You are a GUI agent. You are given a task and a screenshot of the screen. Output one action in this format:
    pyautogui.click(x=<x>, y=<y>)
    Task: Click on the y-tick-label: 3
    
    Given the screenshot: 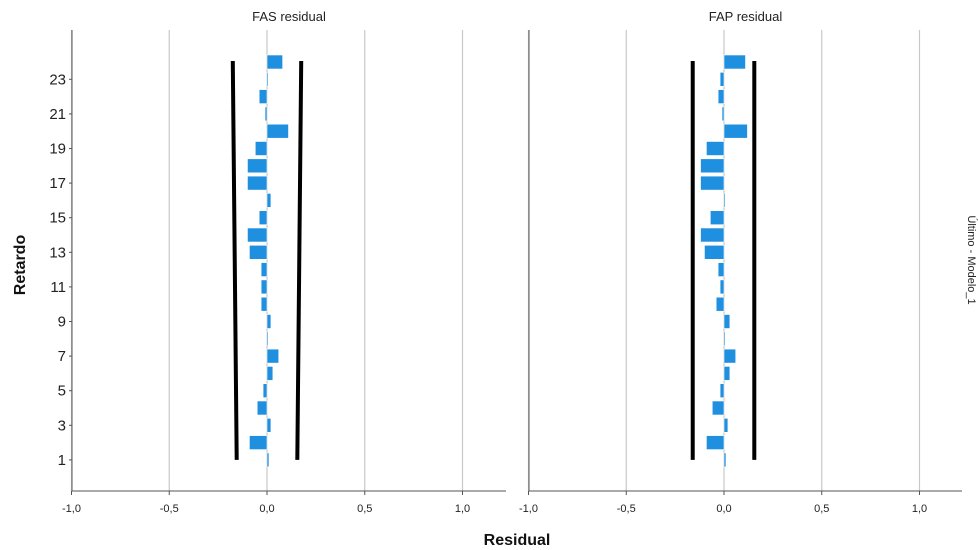 What is the action you would take?
    pyautogui.click(x=62, y=425)
    